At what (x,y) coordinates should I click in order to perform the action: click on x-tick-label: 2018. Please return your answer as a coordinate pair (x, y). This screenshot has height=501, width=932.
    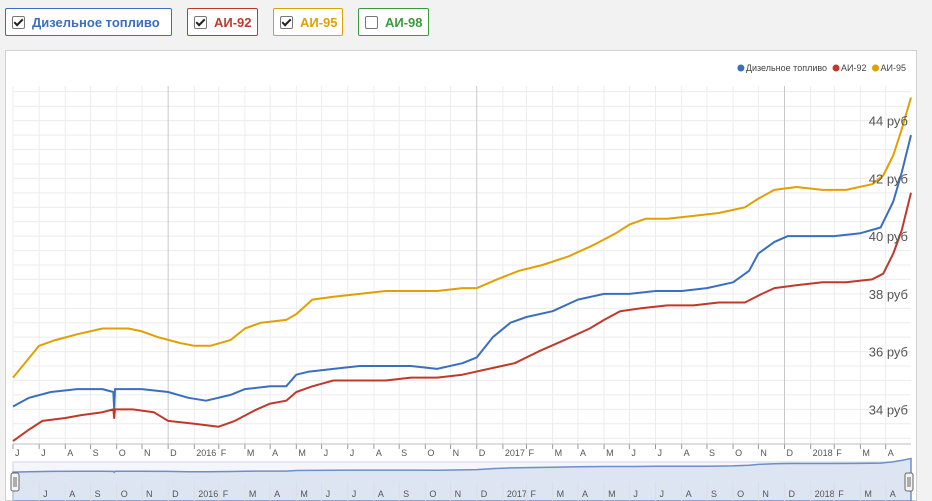
    Looking at the image, I should click on (823, 453).